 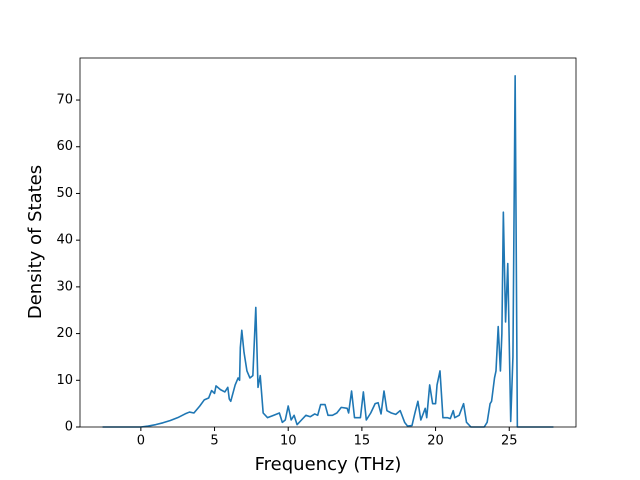 What do you see at coordinates (328, 464) in the screenshot?
I see `x-axis-label: Frequency (THz)` at bounding box center [328, 464].